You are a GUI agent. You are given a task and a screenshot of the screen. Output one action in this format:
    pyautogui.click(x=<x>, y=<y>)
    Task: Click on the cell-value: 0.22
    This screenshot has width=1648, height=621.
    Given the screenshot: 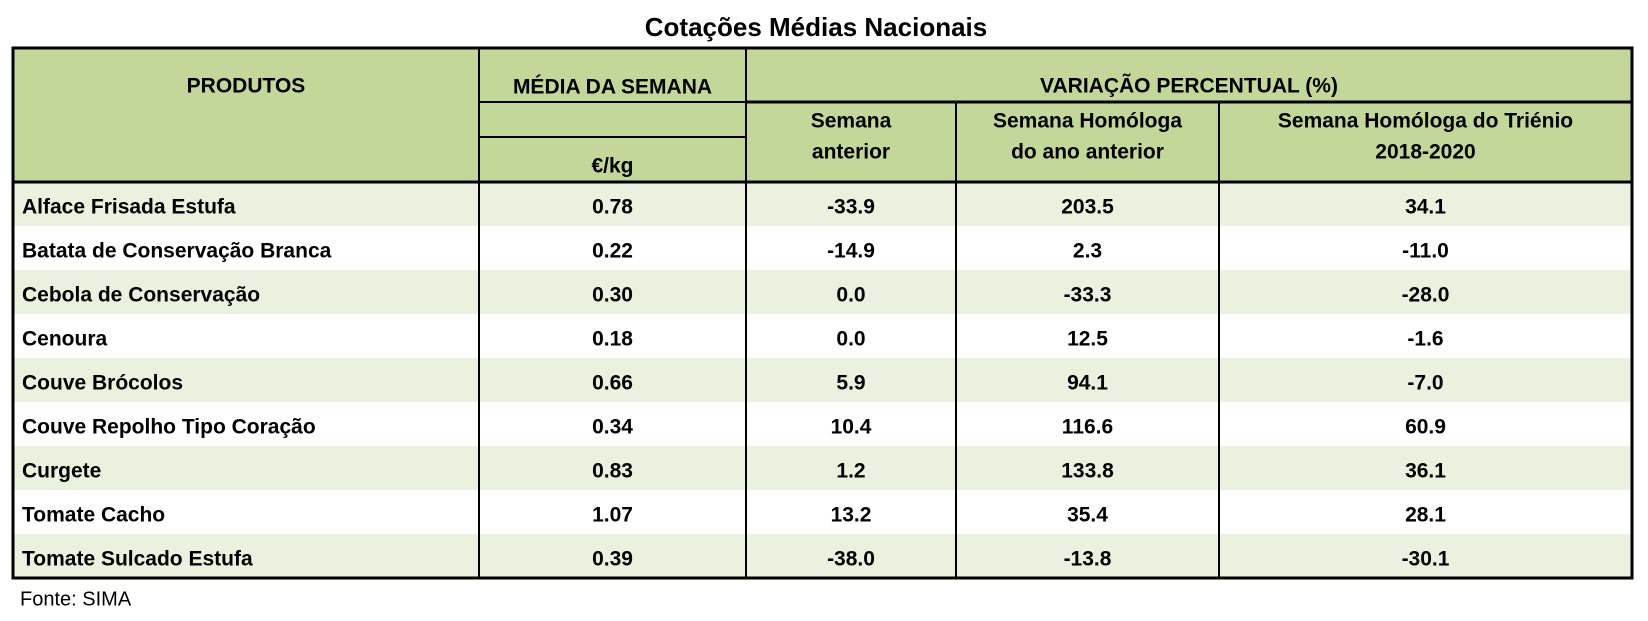 What is the action you would take?
    pyautogui.click(x=612, y=251)
    